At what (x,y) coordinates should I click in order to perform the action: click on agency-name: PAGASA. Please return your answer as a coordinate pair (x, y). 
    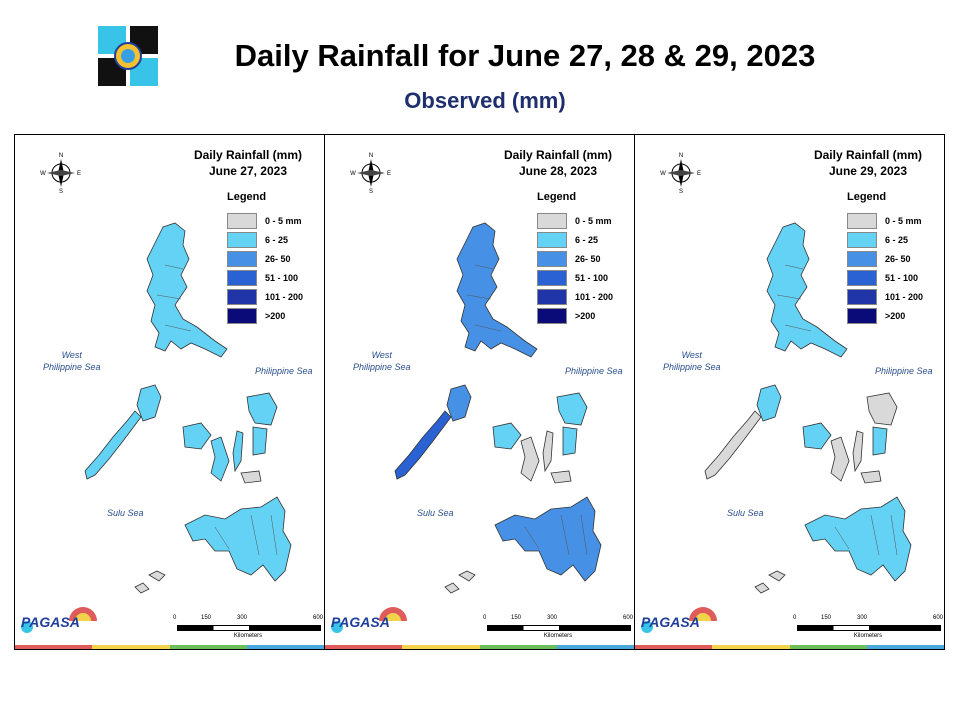
    Looking at the image, I should click on (50, 622).